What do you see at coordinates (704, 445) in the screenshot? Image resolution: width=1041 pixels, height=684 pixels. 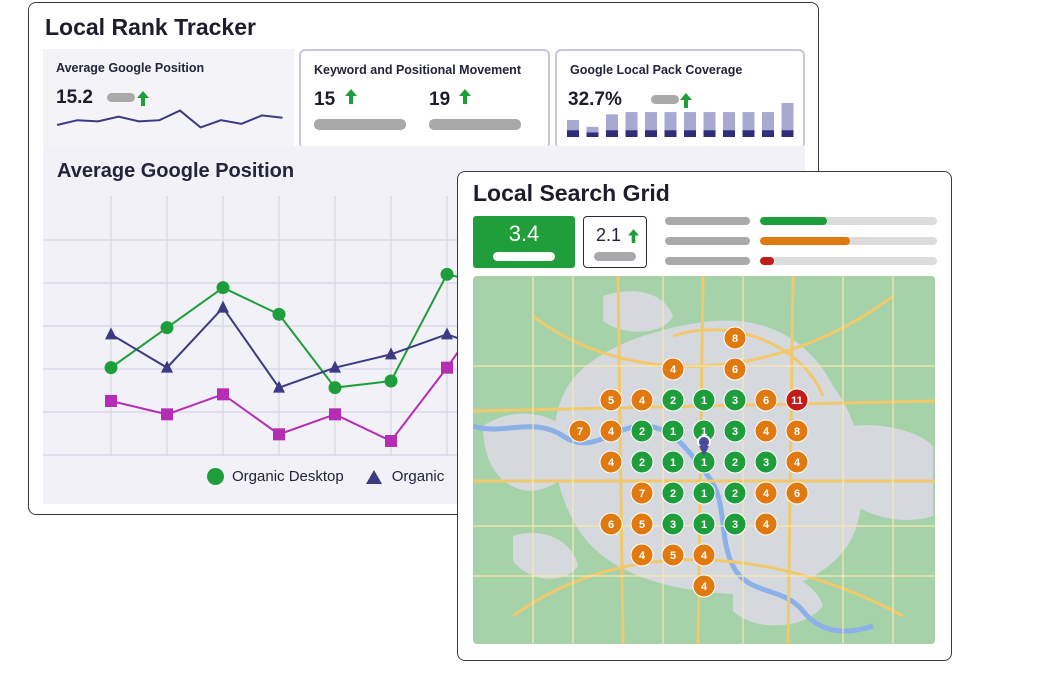 I see `business-location-marker` at bounding box center [704, 445].